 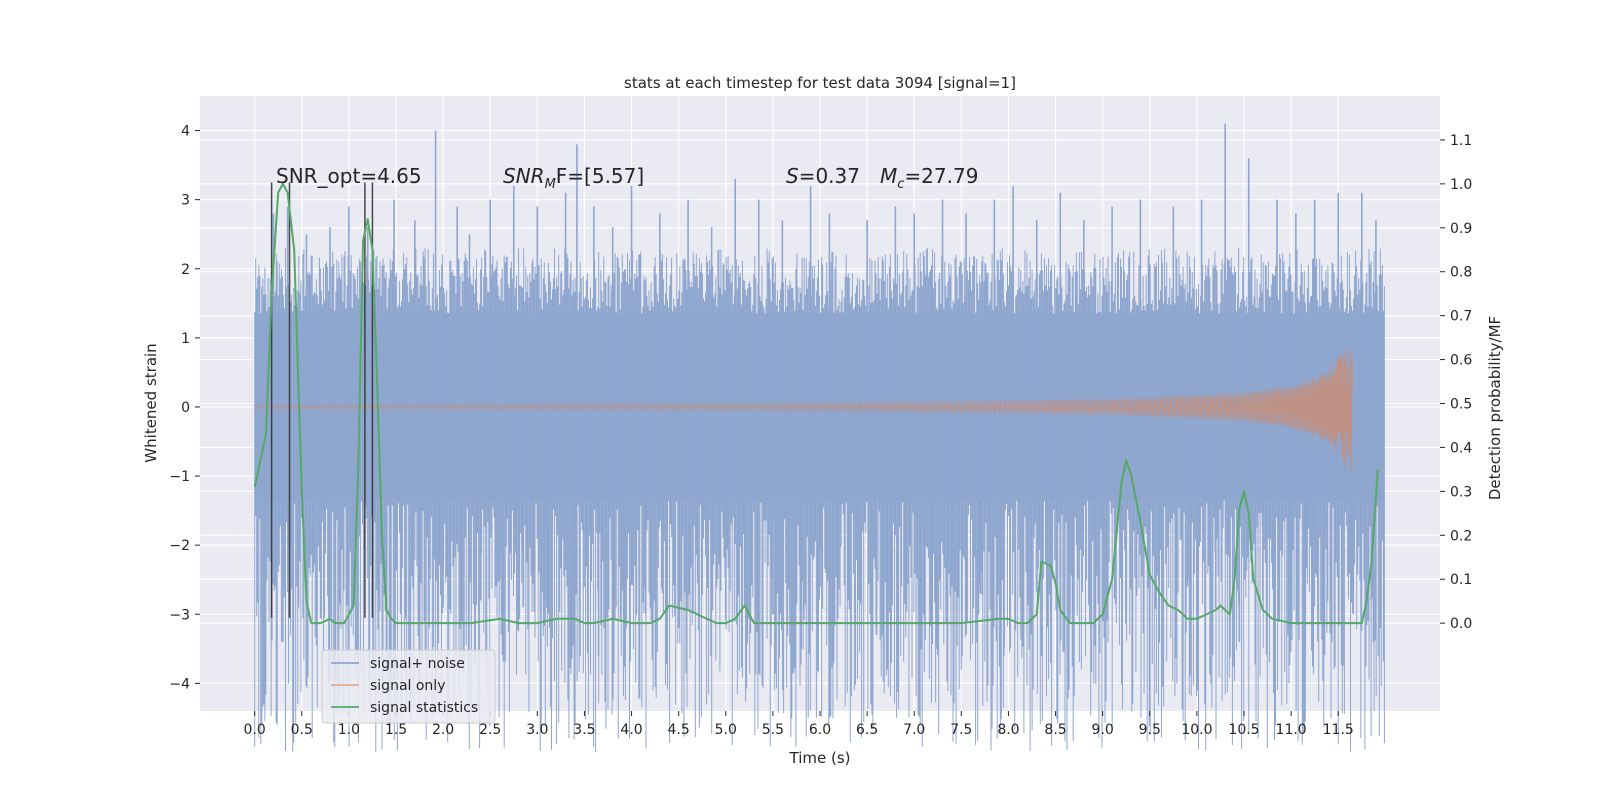 What do you see at coordinates (185, 408) in the screenshot?
I see `y-tick-label: 0` at bounding box center [185, 408].